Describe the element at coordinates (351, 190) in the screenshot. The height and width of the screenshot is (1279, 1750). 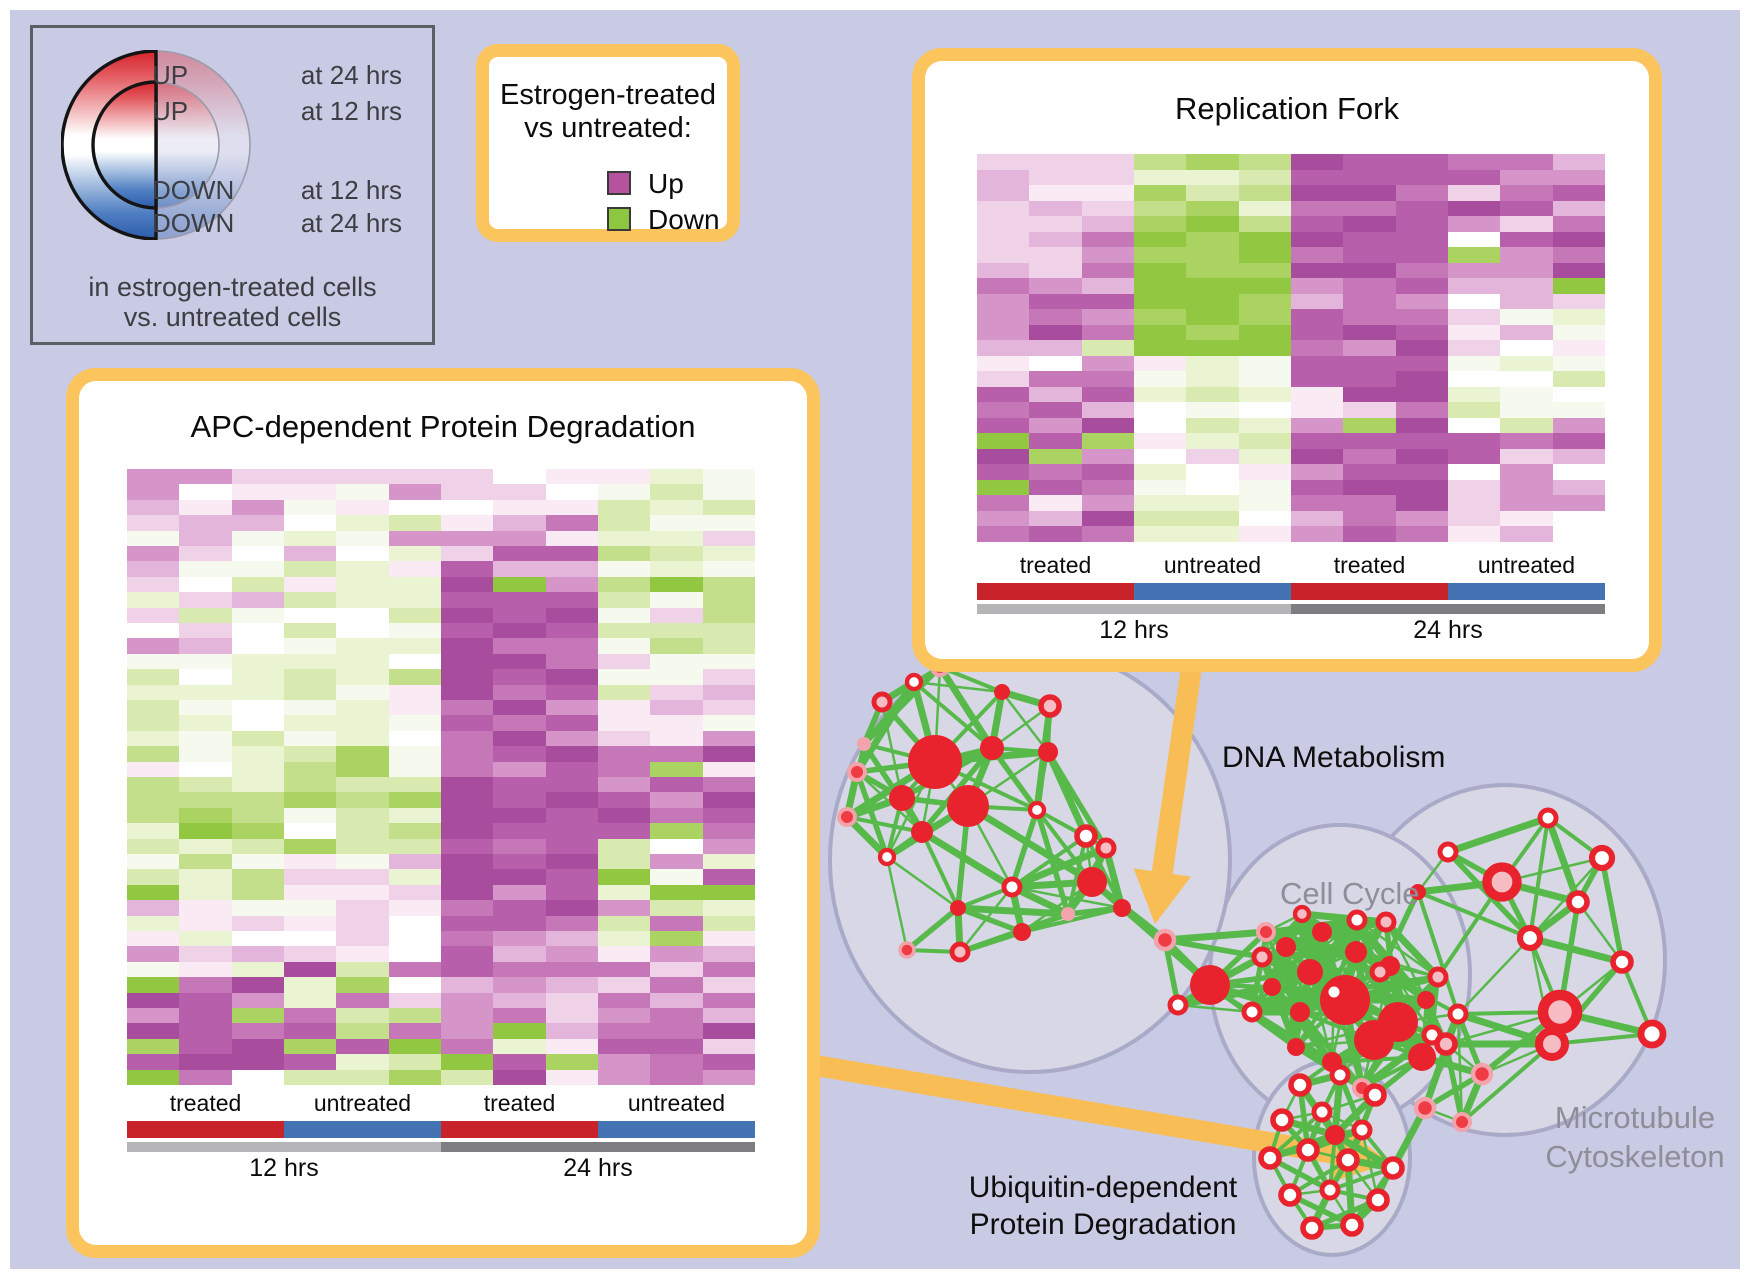
I see `legend-time: at 12 hrs` at that location.